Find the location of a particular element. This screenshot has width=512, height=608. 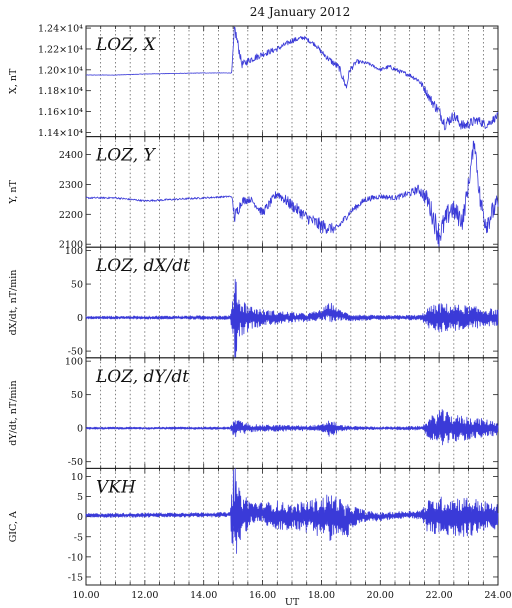

x-tick-label: 10.00 is located at coordinates (85, 595).